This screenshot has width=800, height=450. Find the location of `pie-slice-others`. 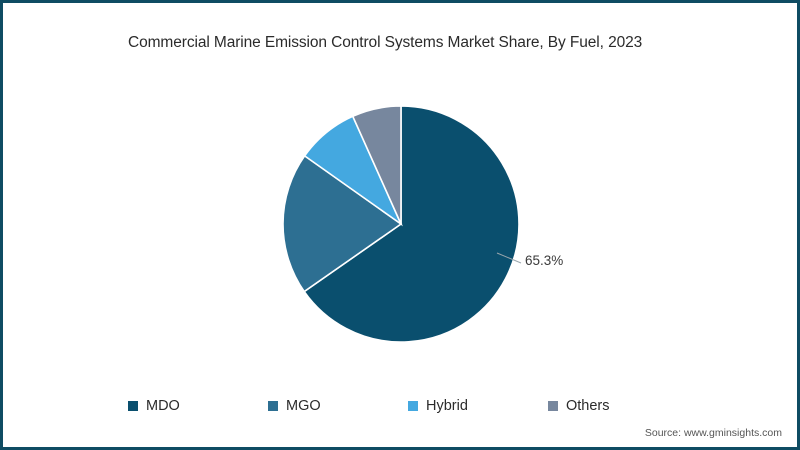

pie-slice-others is located at coordinates (376, 165).